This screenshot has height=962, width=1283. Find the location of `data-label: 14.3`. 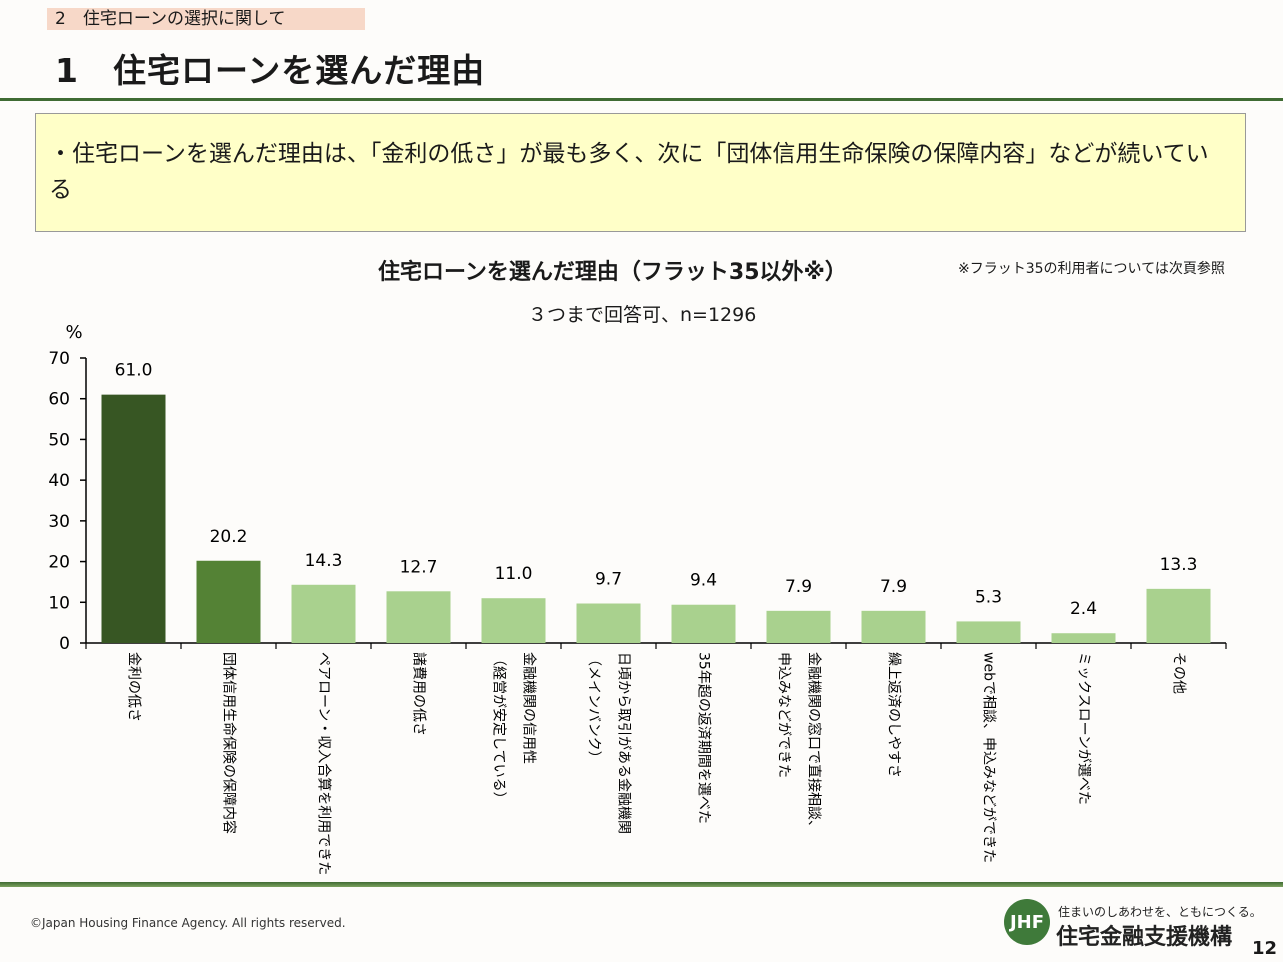

data-label: 14.3 is located at coordinates (324, 561).